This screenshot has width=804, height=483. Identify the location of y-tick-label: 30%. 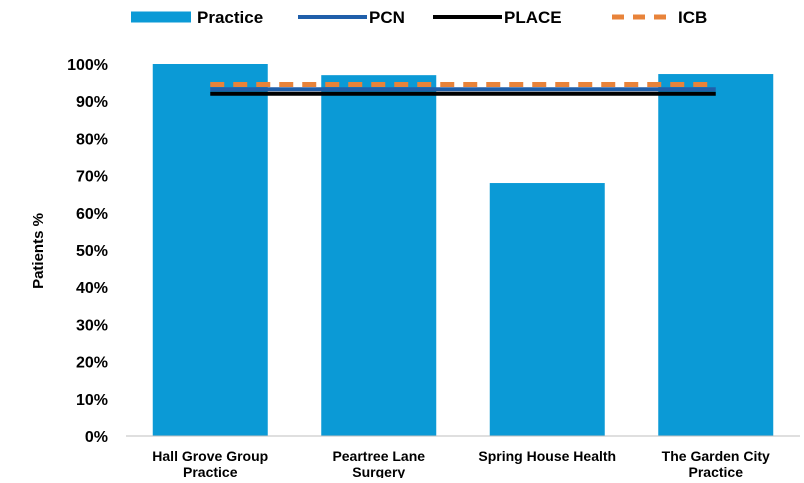
(92, 325).